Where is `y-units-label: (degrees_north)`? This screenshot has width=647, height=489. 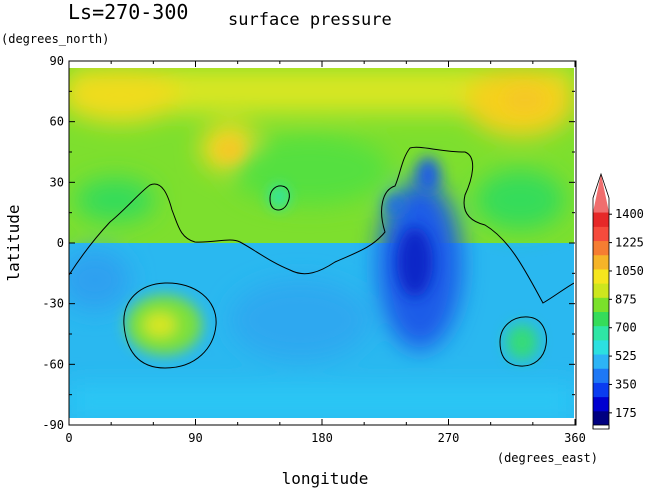
y-units-label: (degrees_north) is located at coordinates (55, 39).